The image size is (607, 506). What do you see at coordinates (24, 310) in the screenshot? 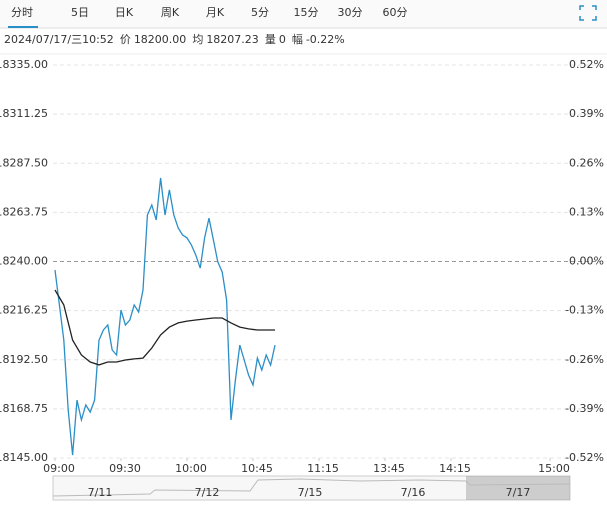
I see `y-tick-label: 18216.25` at bounding box center [24, 310].